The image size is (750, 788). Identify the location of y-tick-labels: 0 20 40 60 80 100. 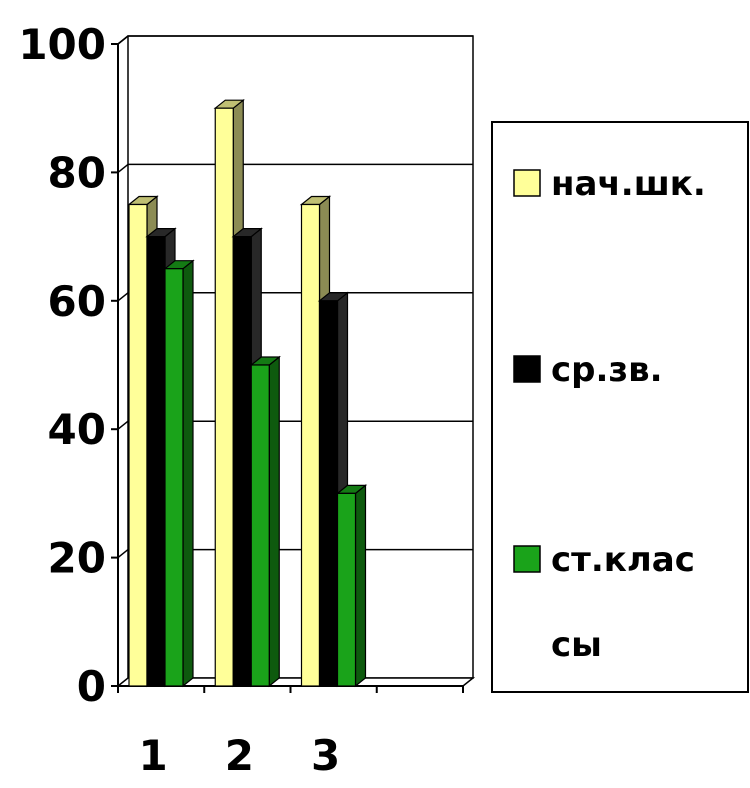
(62, 365).